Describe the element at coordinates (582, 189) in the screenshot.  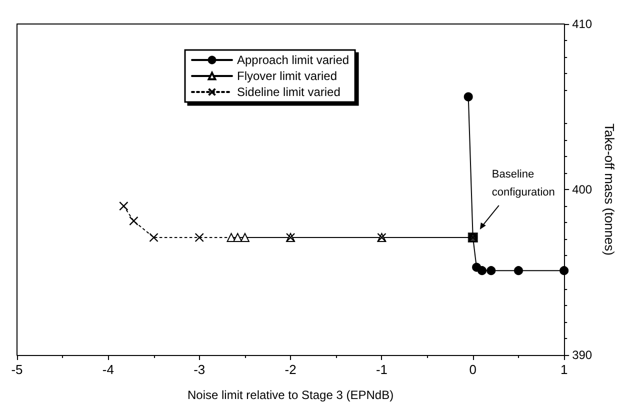
I see `y-tick-label: 400` at that location.